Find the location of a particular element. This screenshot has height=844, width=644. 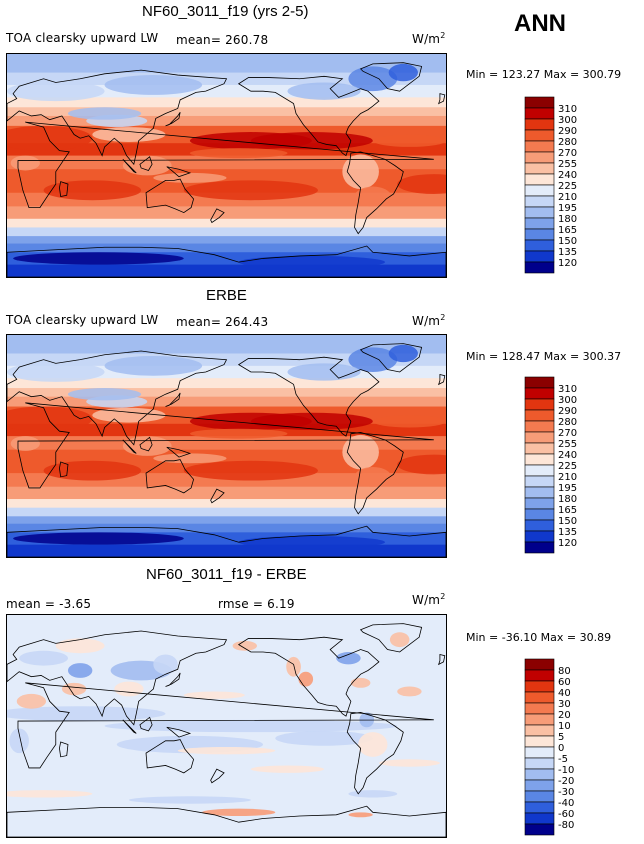

panel-3-mean: mean = -3.65 is located at coordinates (49, 604).